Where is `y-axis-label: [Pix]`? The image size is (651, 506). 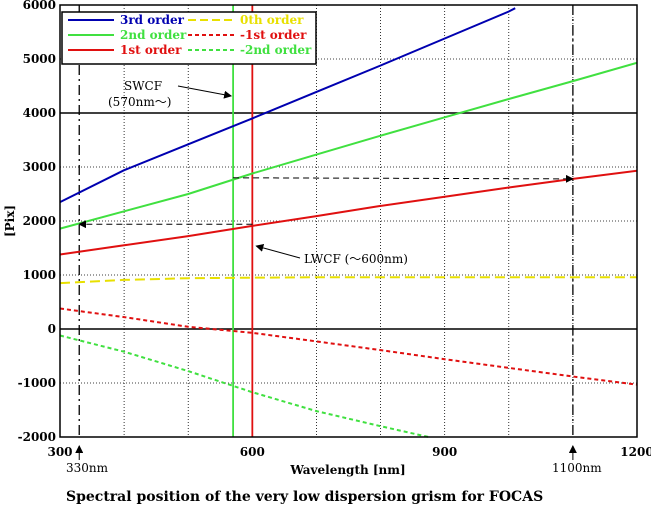
y-axis-label: [Pix] is located at coordinates (10, 221).